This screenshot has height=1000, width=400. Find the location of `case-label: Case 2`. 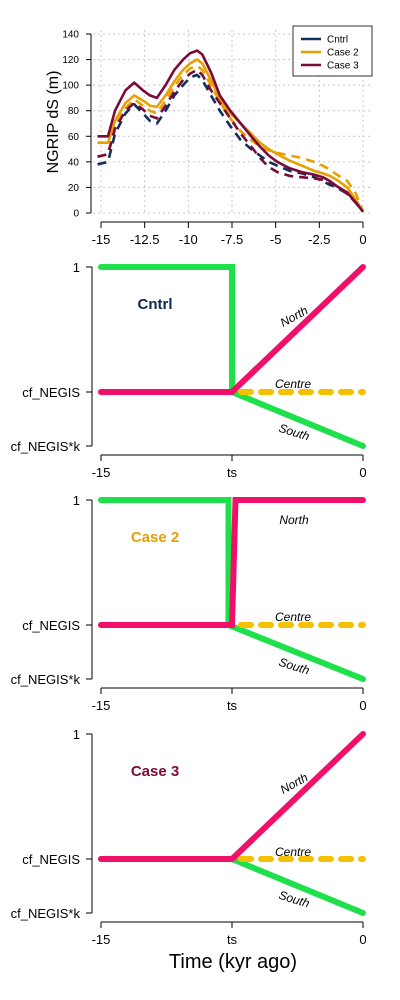

case-label: Case 2 is located at coordinates (155, 537).